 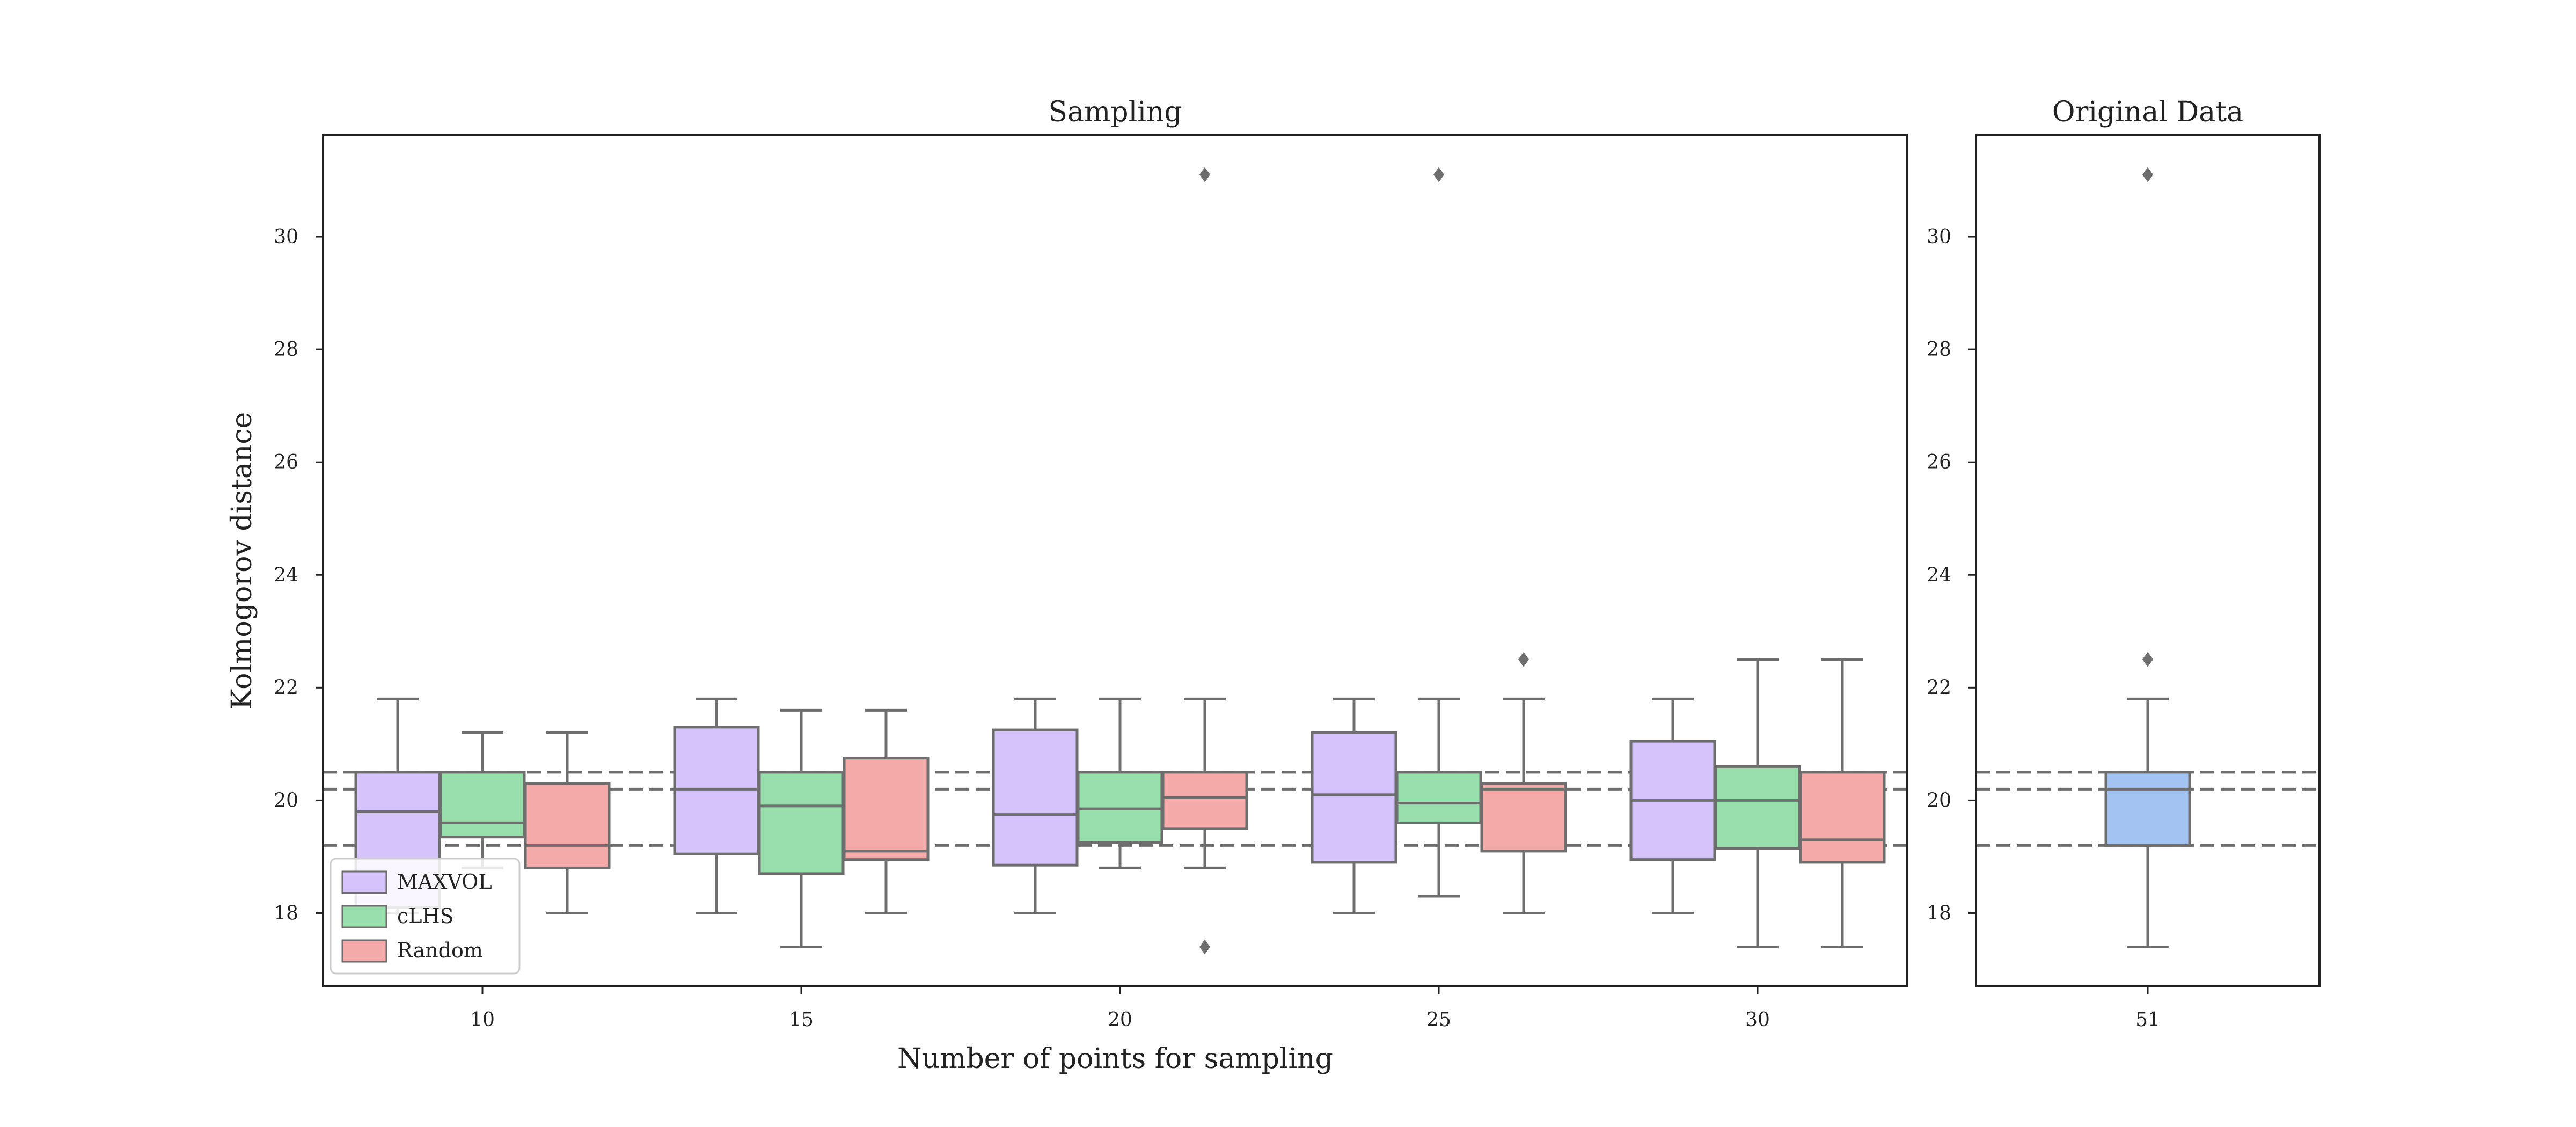 I want to click on x-axis-ticks: 10 15 20 25 30, so click(x=1120, y=1008).